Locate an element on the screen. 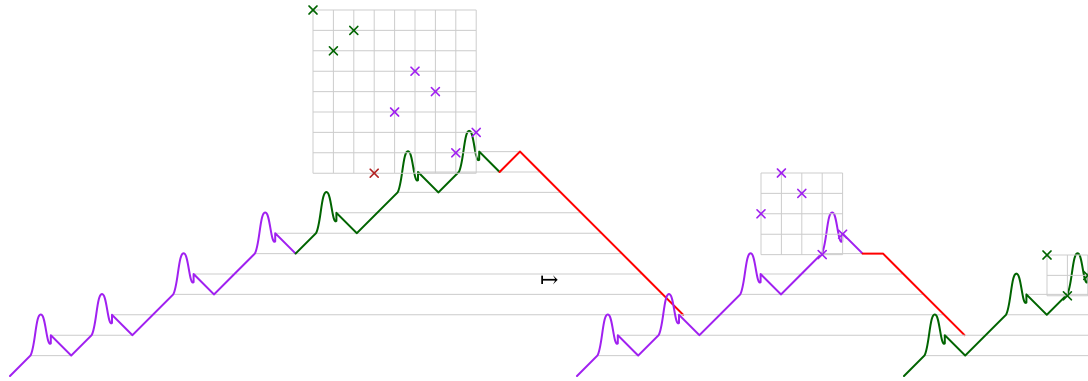 This screenshot has height=381, width=1088. right-panel is located at coordinates (995, 313).